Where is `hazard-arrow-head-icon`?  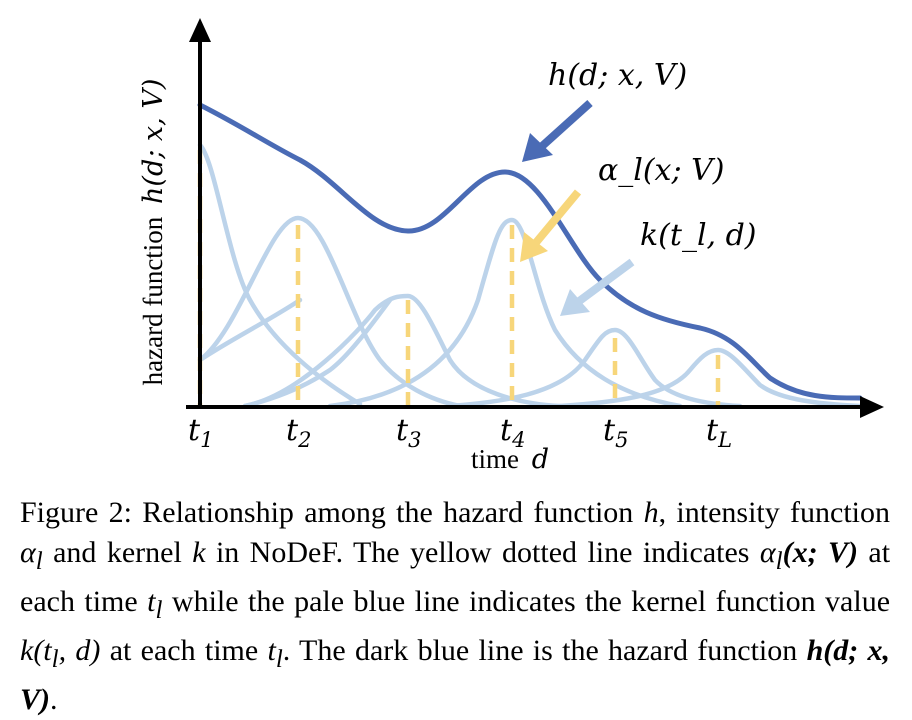 hazard-arrow-head-icon is located at coordinates (537, 147).